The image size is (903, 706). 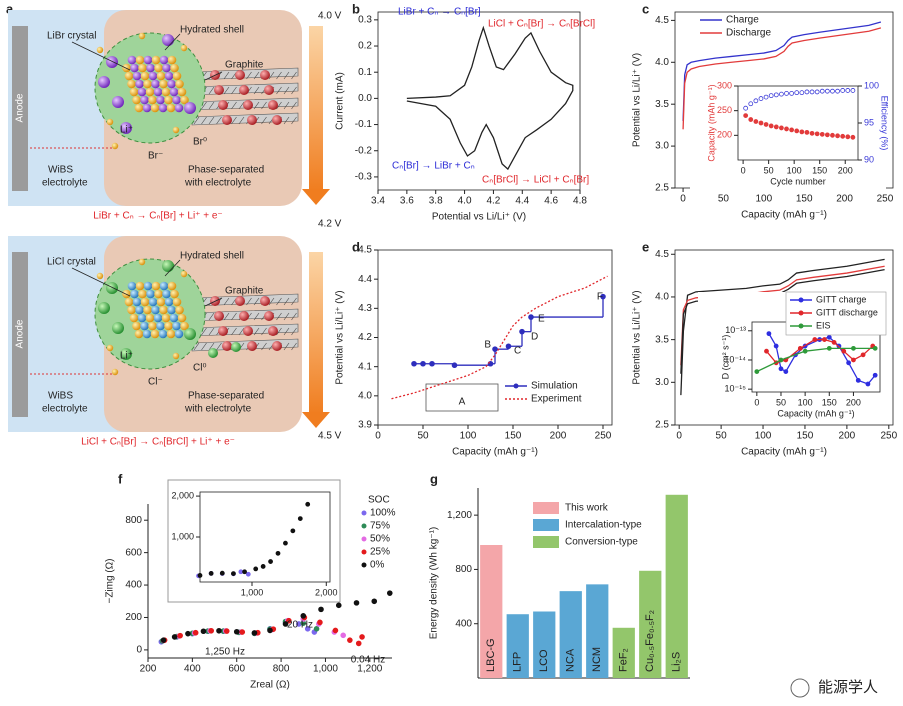 What do you see at coordinates (522, 201) in the screenshot?
I see `x-tick-label: 4.4` at bounding box center [522, 201].